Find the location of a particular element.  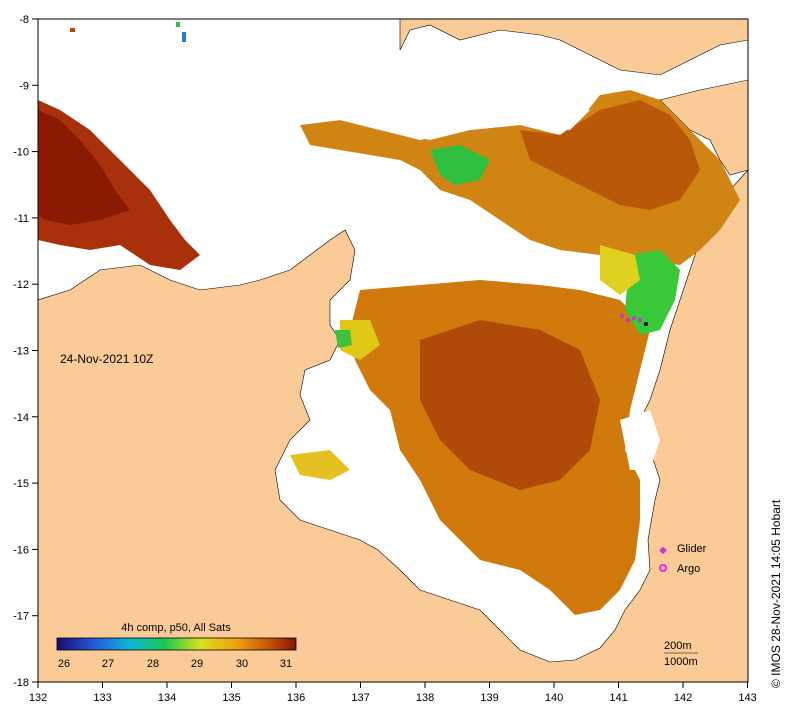

y-tick: -9 is located at coordinates (28, 86).